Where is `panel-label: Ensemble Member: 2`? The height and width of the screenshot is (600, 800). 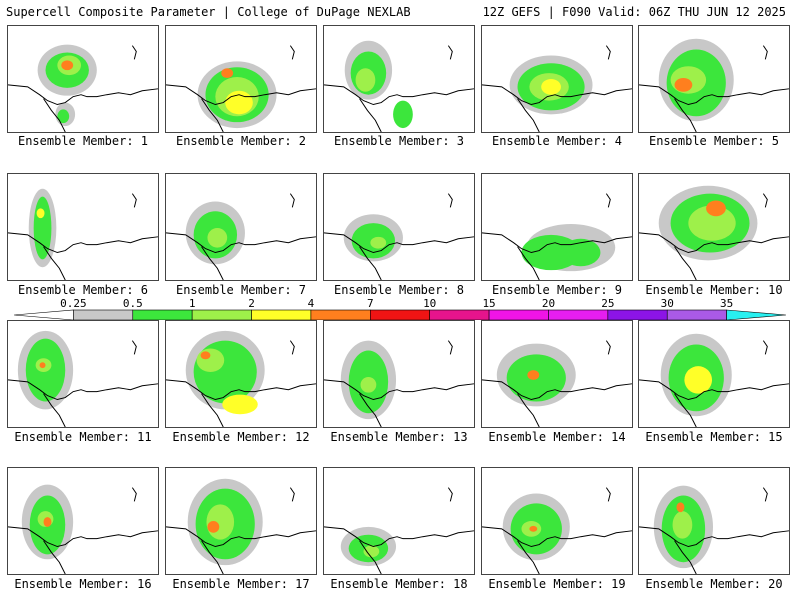
panel-label: Ensemble Member: 2 is located at coordinates (241, 141).